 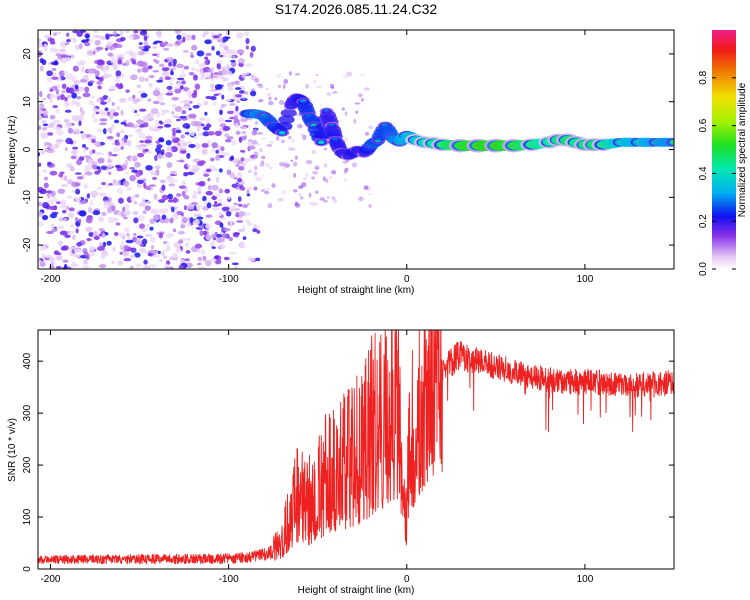 I want to click on snr-y-label: SNR (10 * v/v), so click(x=12, y=450).